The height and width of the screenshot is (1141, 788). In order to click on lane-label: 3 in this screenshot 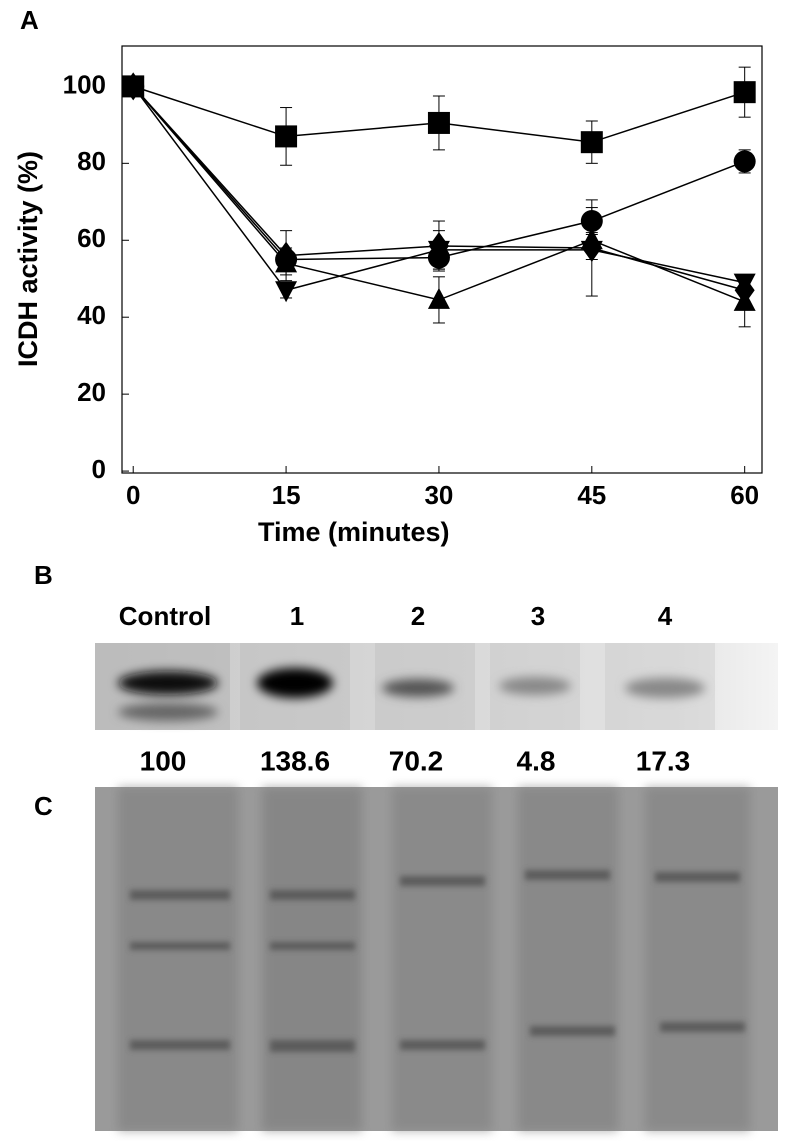, I will do `click(538, 616)`.